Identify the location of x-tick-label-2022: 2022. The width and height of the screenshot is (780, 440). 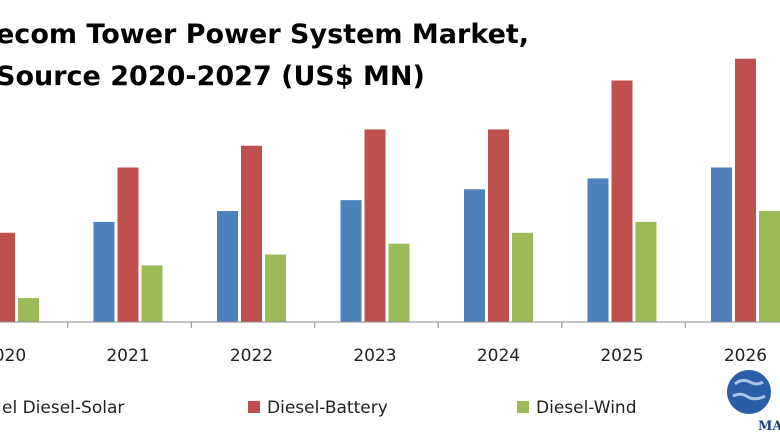
(251, 356).